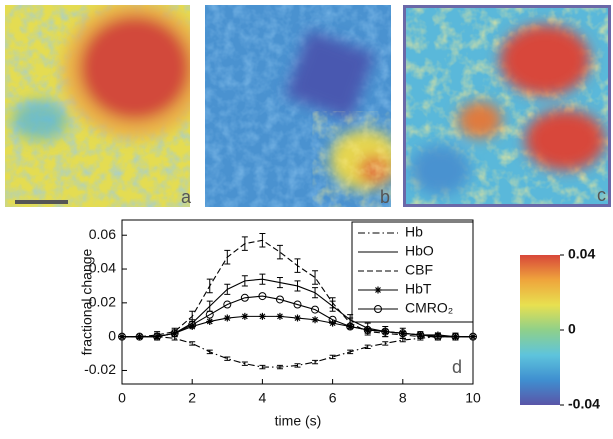 This screenshot has height=439, width=613. What do you see at coordinates (403, 398) in the screenshot?
I see `x-tick-label: 8` at bounding box center [403, 398].